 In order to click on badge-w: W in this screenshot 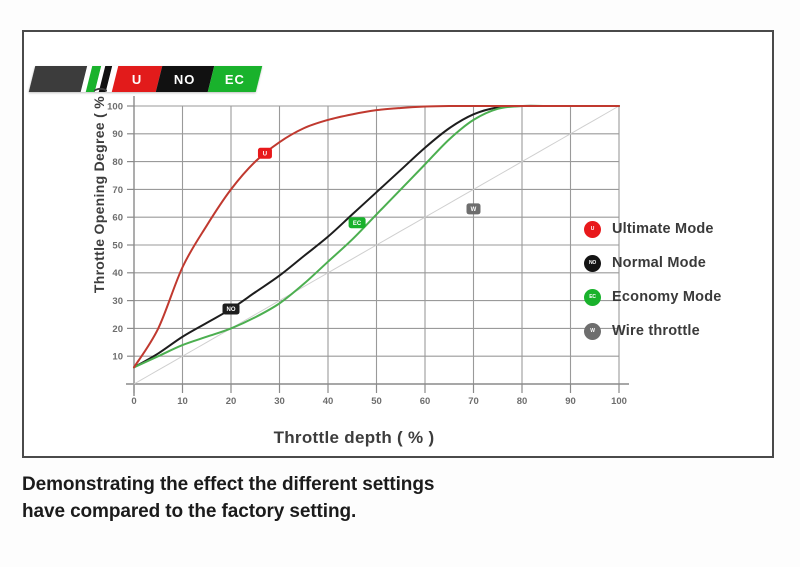, I will do `click(473, 209)`.